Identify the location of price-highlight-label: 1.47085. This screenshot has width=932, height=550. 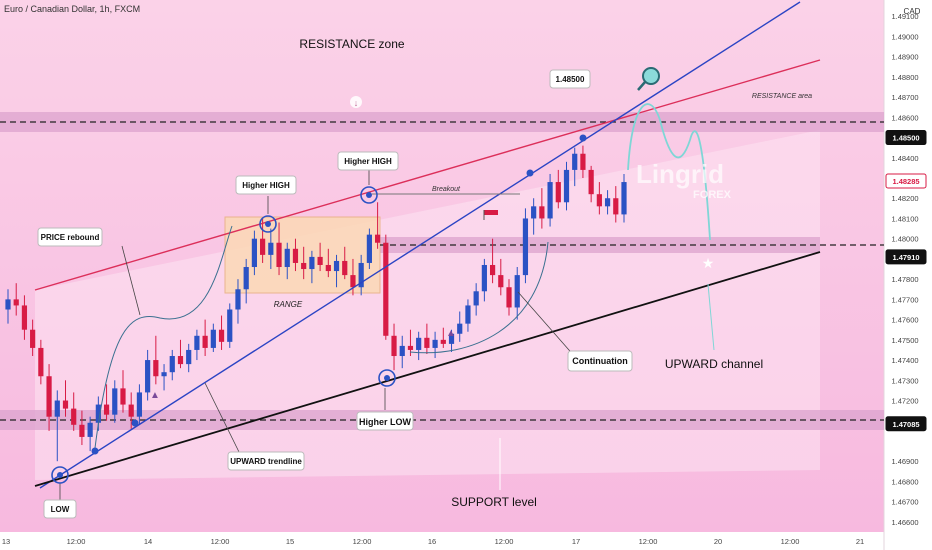
(906, 424).